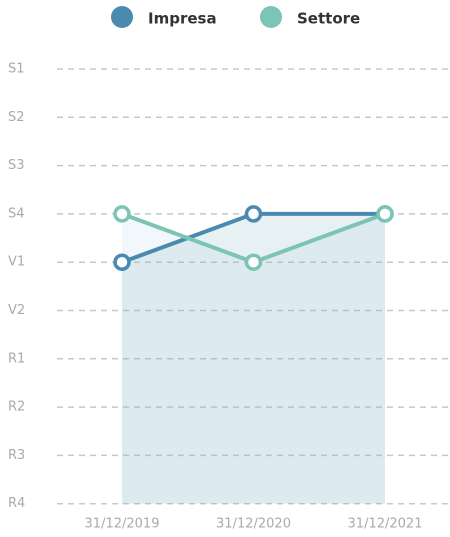  What do you see at coordinates (328, 19) in the screenshot?
I see `legend-label: Settore` at bounding box center [328, 19].